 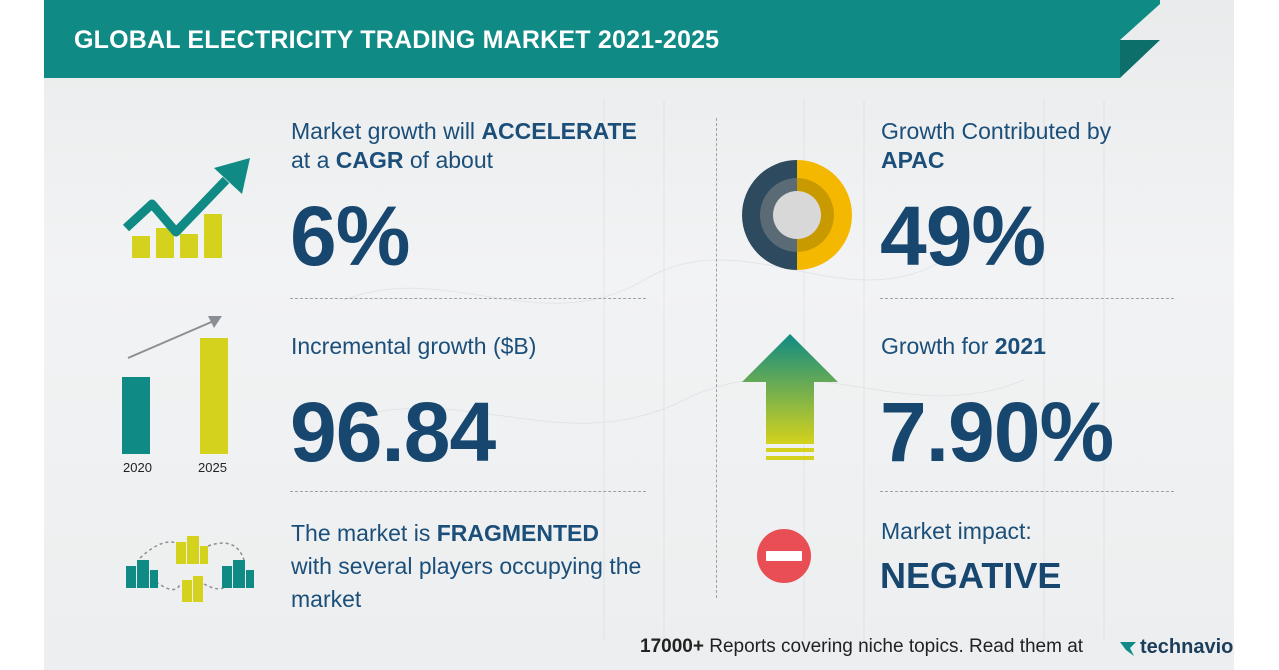 I want to click on donut-icon, so click(x=797, y=215).